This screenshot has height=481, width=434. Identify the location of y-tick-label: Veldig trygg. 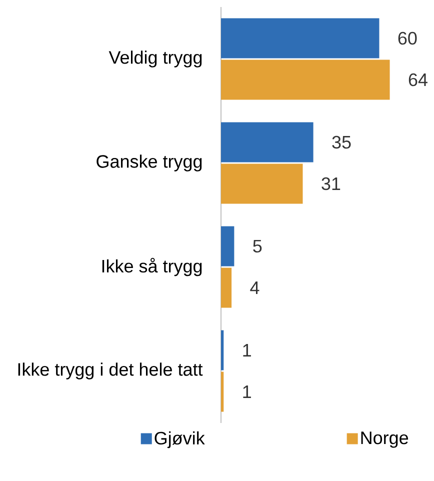
(155, 59).